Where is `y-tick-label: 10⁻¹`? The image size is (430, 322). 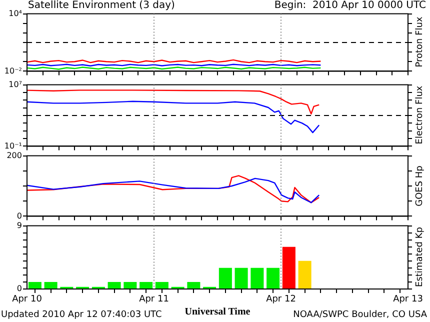 y-tick-label: 10⁻¹ is located at coordinates (13, 145).